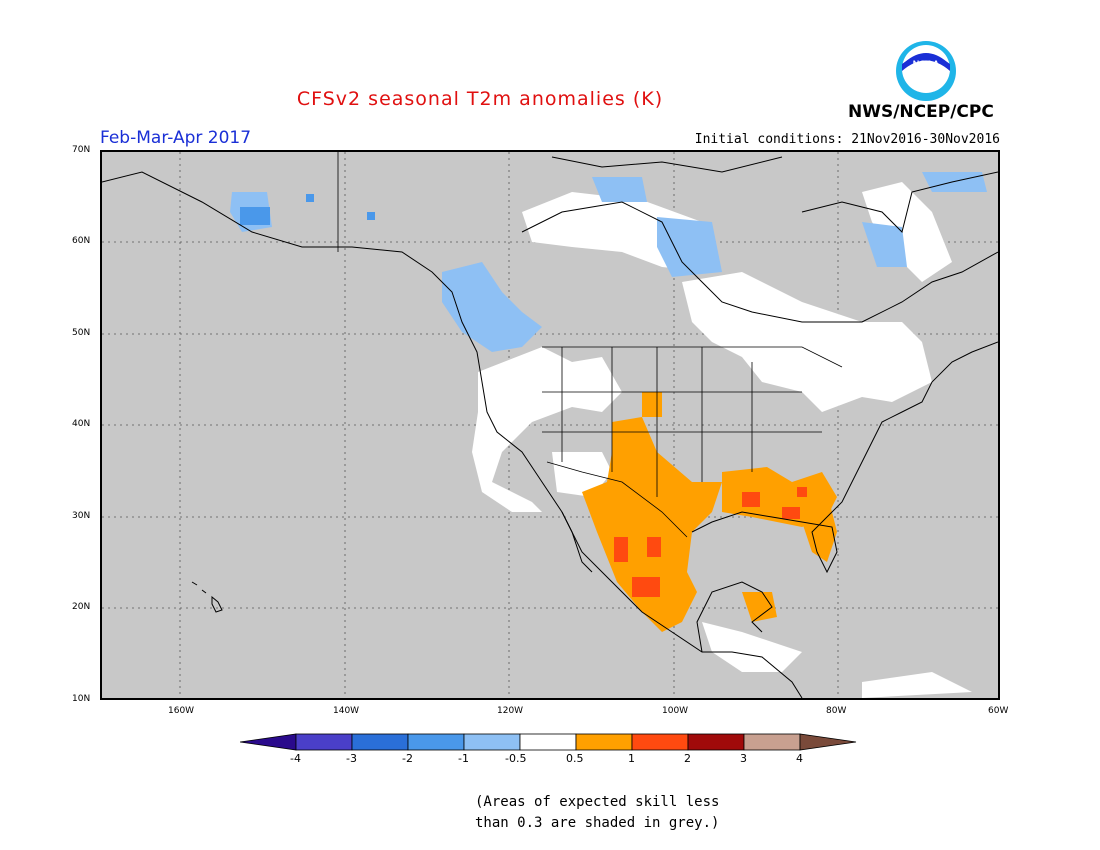 The image size is (1100, 850). I want to click on colorbar, so click(548, 742).